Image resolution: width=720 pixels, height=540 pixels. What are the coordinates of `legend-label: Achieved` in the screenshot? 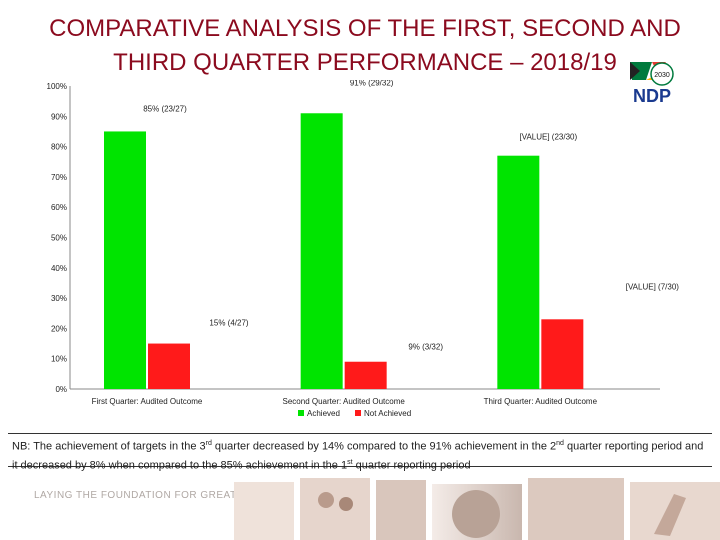 It's located at (323, 413).